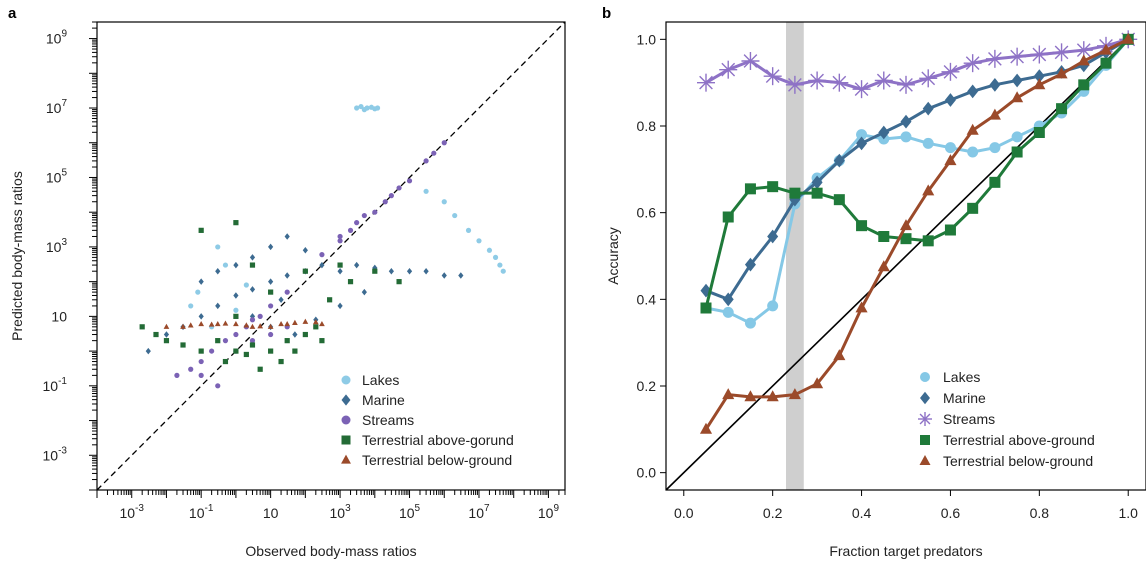  I want to click on panel-b-y-axis-title: Accuracy, so click(613, 256).